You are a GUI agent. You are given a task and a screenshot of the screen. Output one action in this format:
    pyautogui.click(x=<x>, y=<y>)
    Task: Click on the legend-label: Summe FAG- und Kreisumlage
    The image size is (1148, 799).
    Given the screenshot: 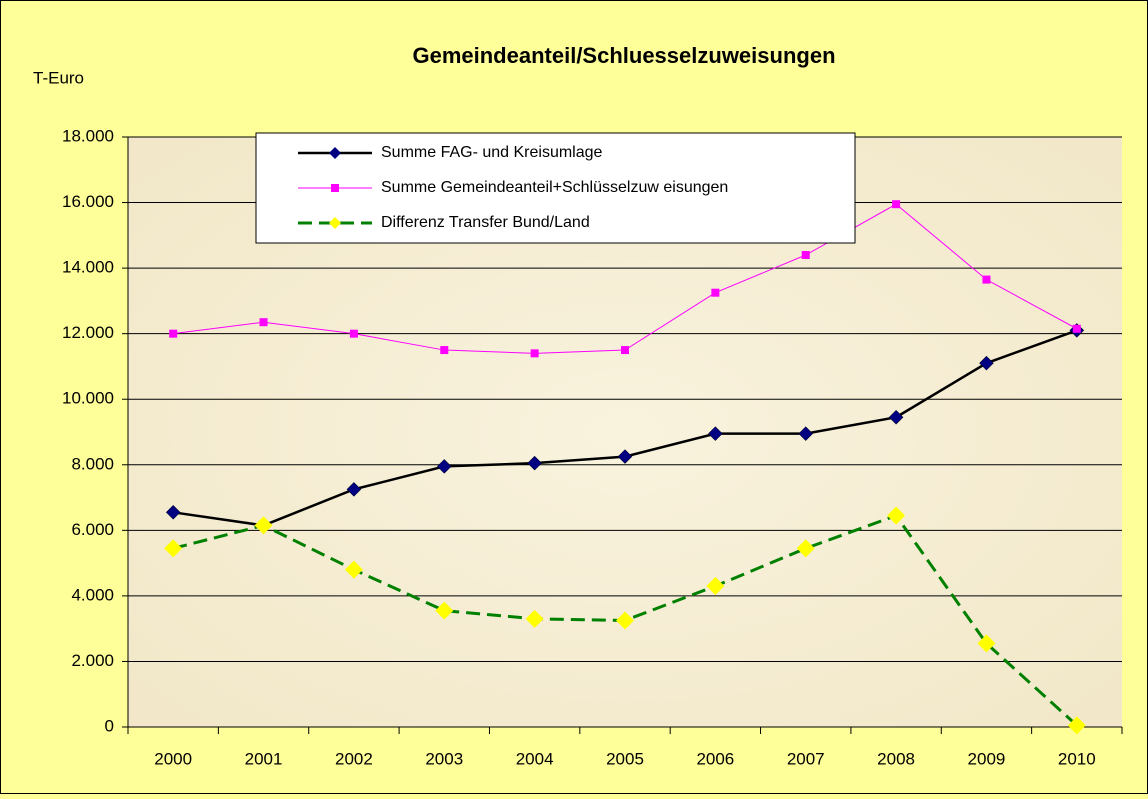 What is the action you would take?
    pyautogui.click(x=492, y=152)
    